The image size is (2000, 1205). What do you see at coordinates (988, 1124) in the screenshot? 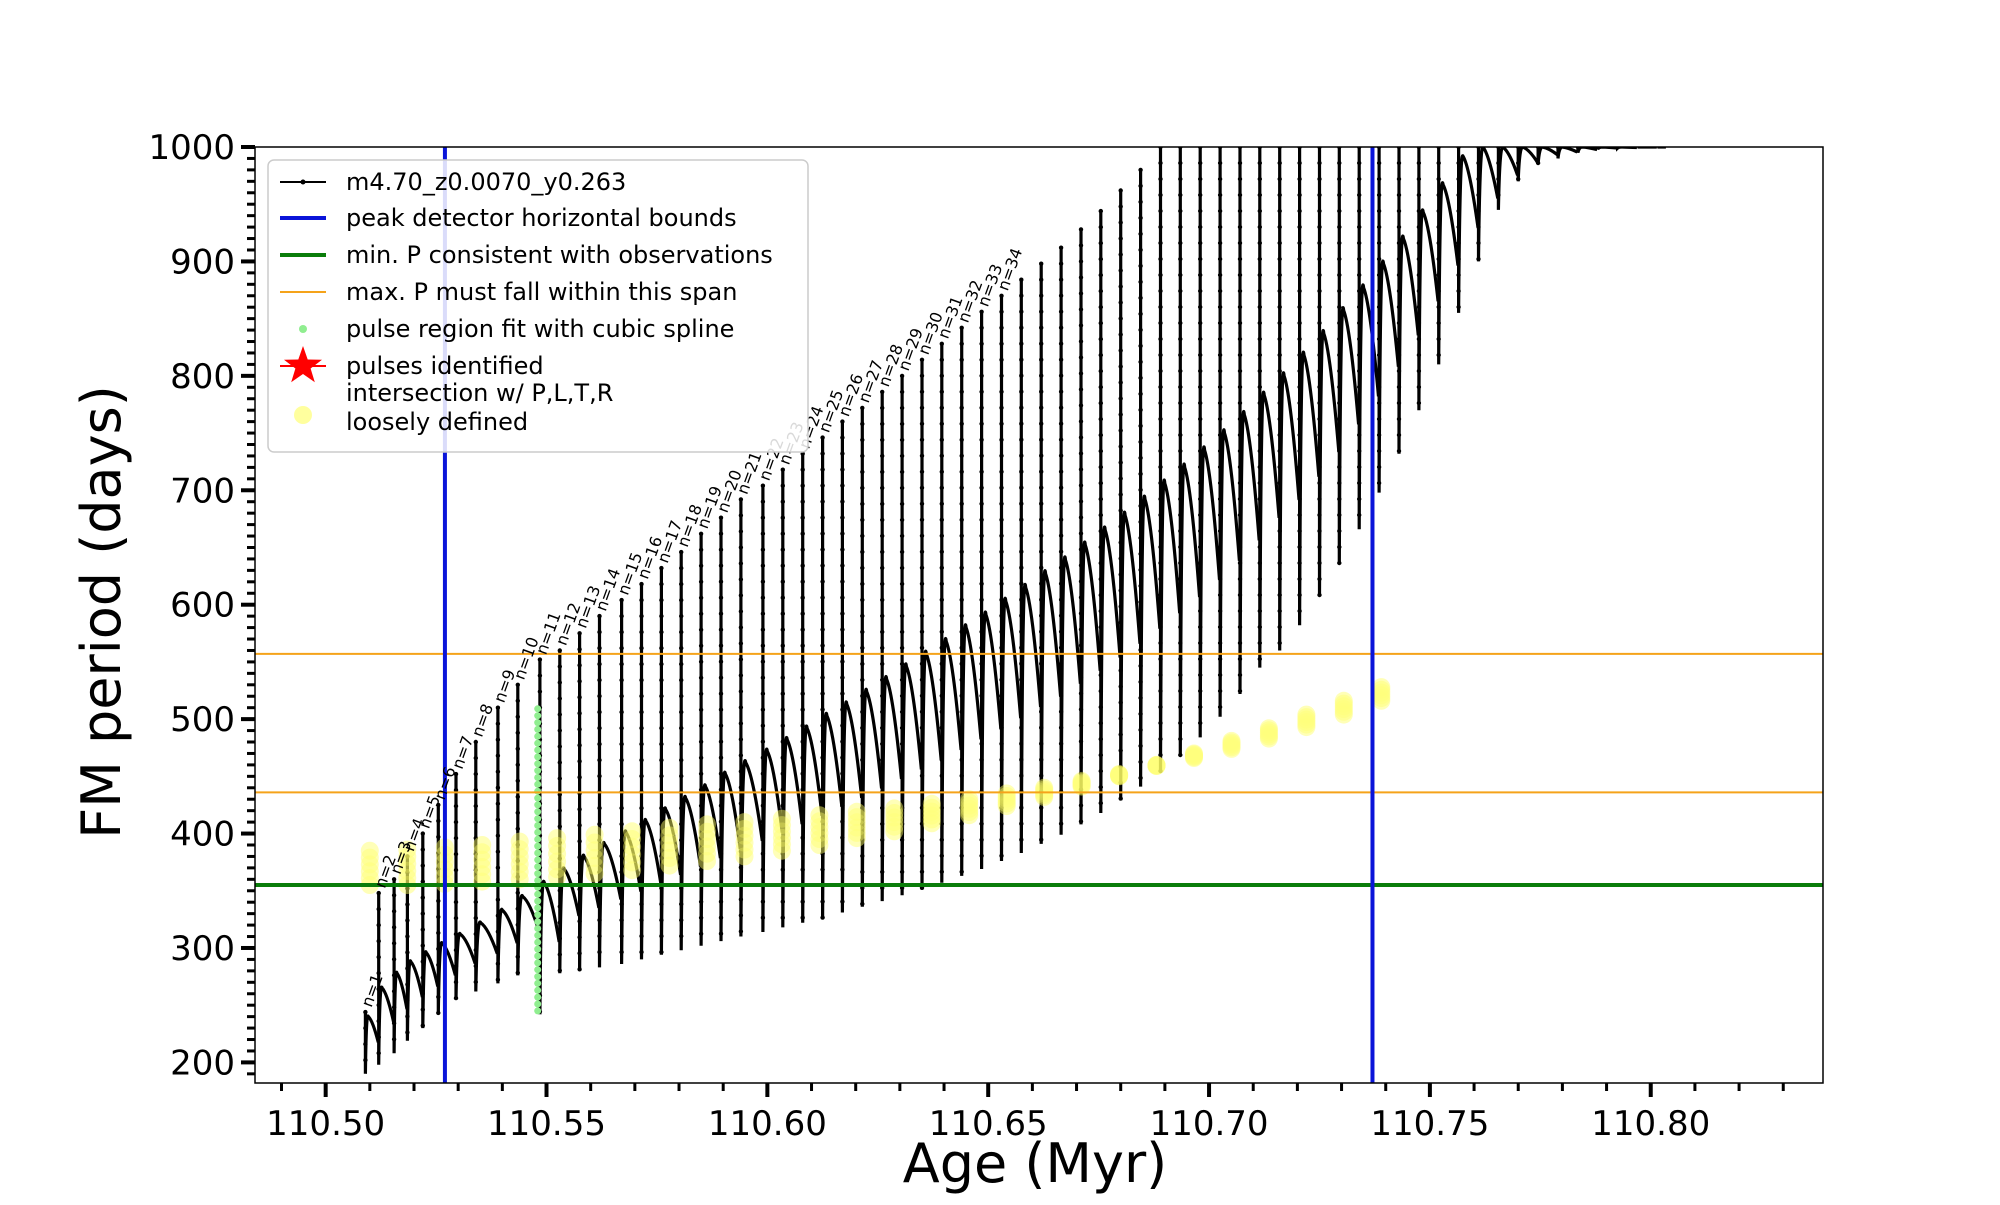
I see `x-tick-label: 110.65` at bounding box center [988, 1124].